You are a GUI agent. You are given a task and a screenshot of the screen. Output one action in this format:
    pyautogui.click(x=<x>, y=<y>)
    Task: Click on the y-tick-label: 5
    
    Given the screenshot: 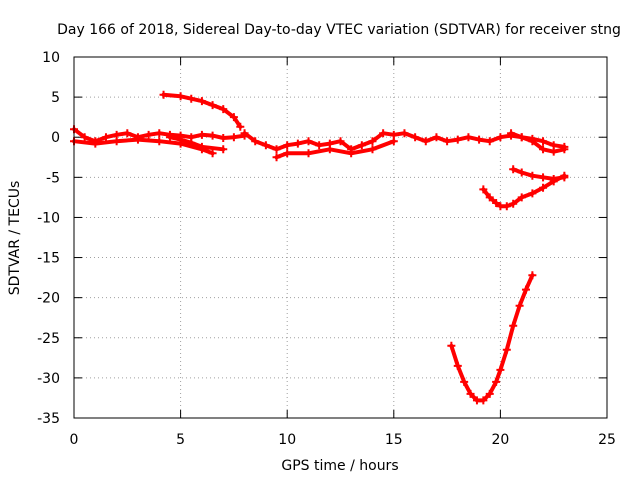 What is the action you would take?
    pyautogui.click(x=55, y=98)
    